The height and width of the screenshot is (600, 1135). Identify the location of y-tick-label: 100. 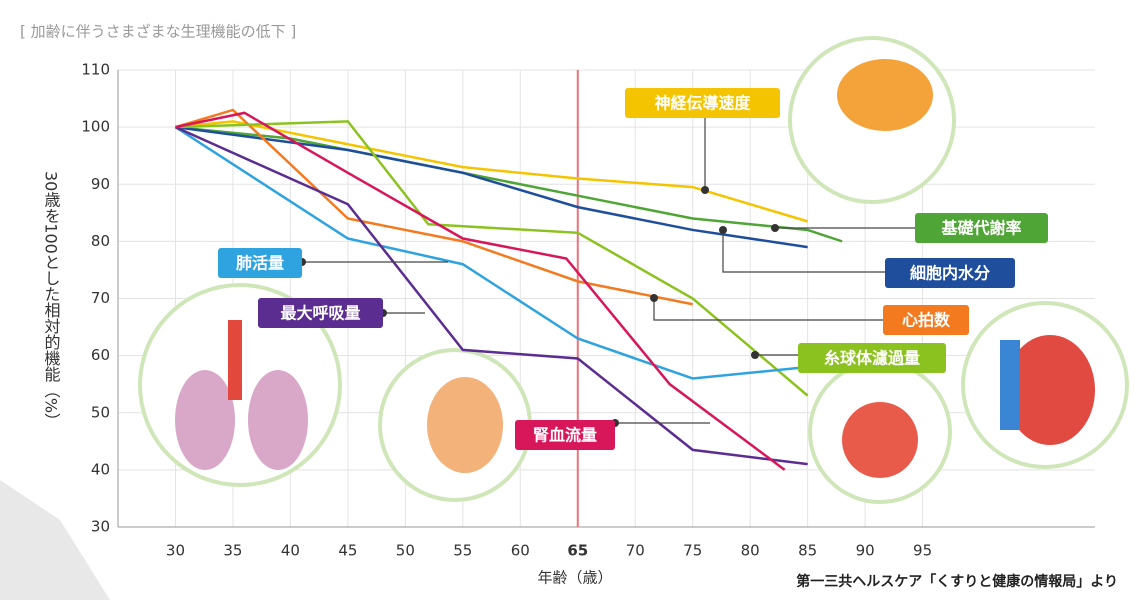
(95, 127).